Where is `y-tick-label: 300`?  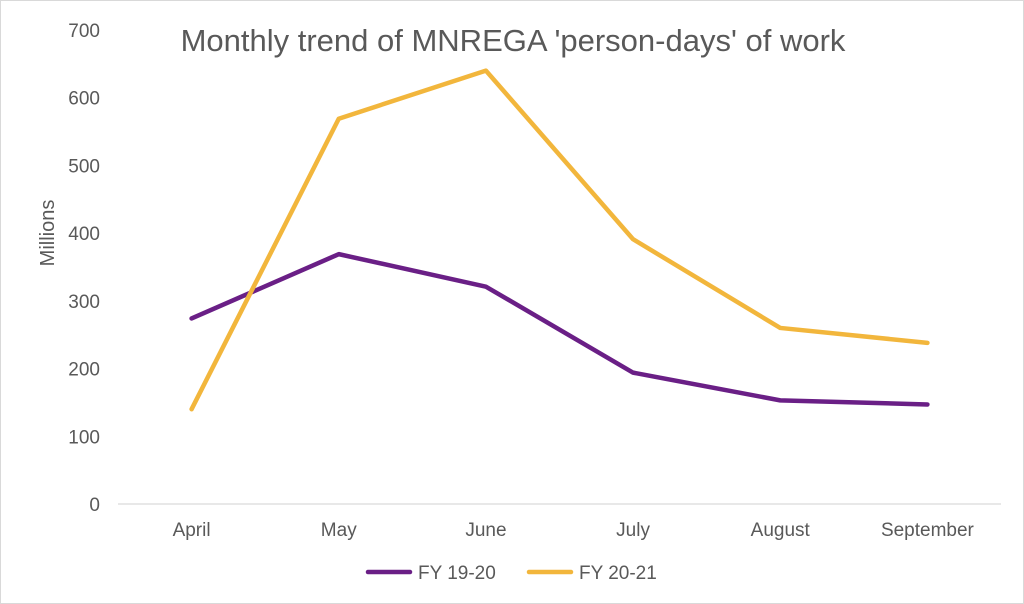 y-tick-label: 300 is located at coordinates (84, 302).